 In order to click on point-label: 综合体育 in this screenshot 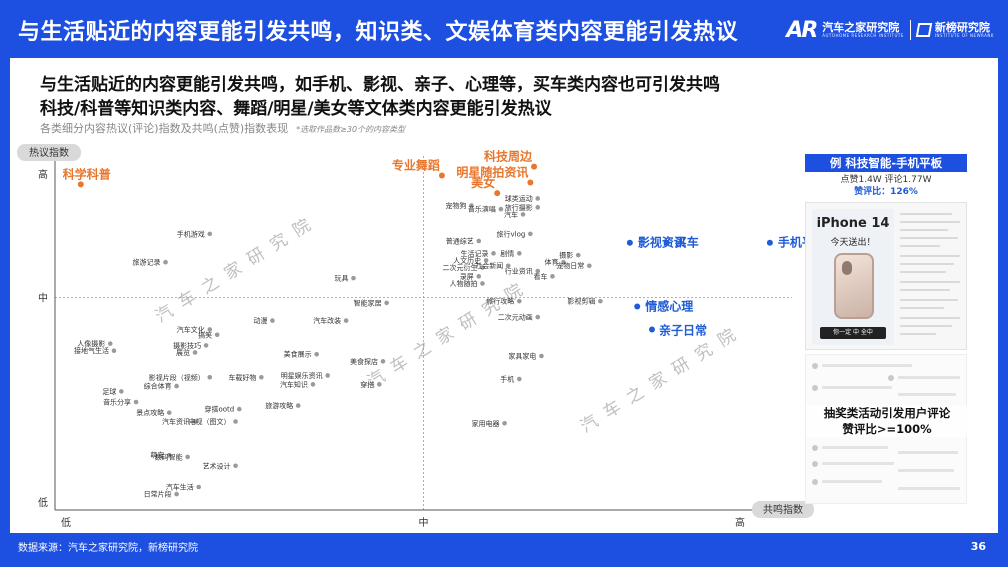, I will do `click(158, 386)`.